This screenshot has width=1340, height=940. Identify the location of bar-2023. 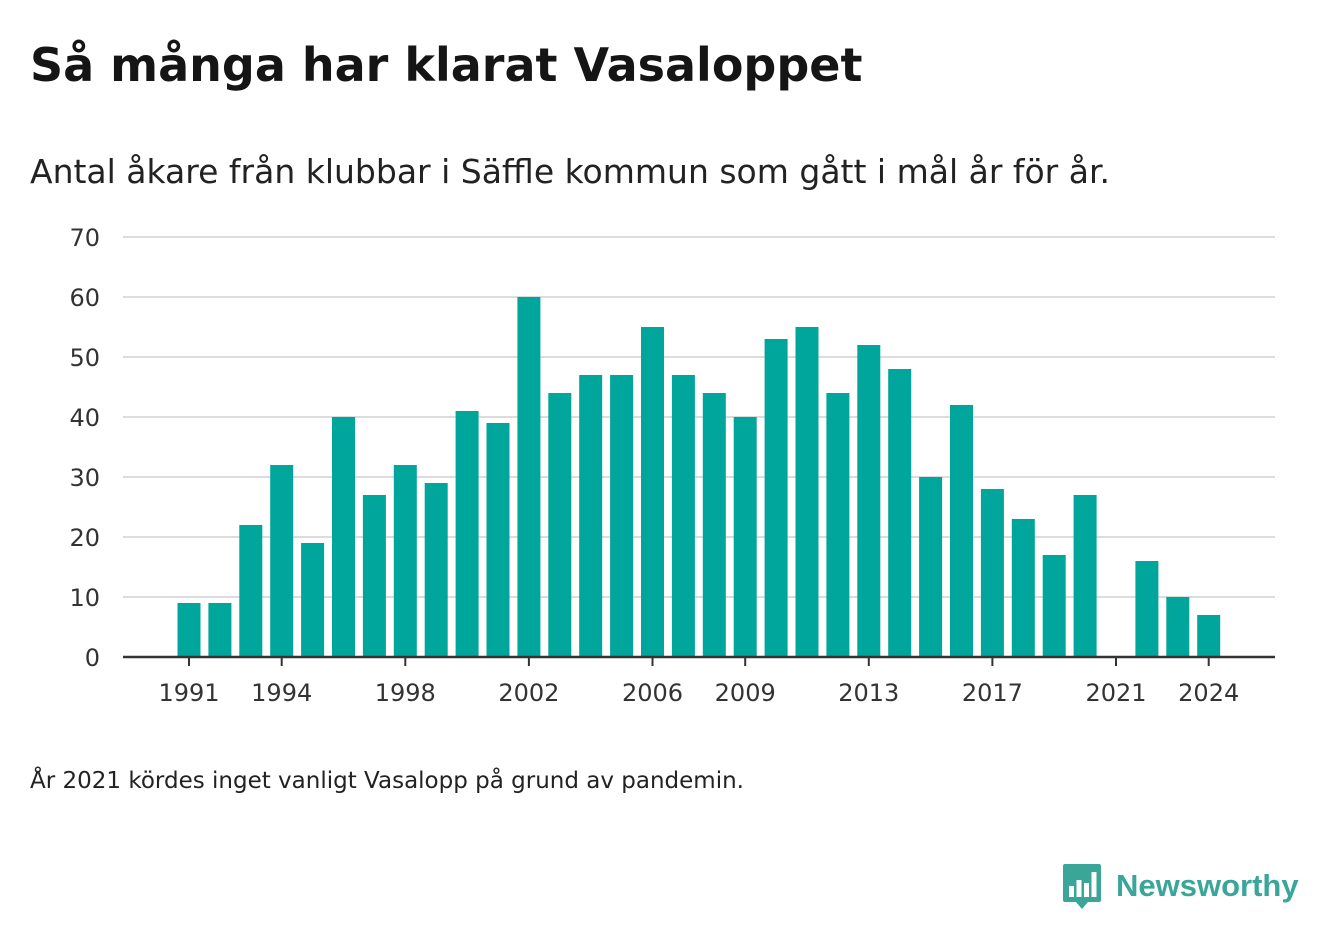
(1178, 627).